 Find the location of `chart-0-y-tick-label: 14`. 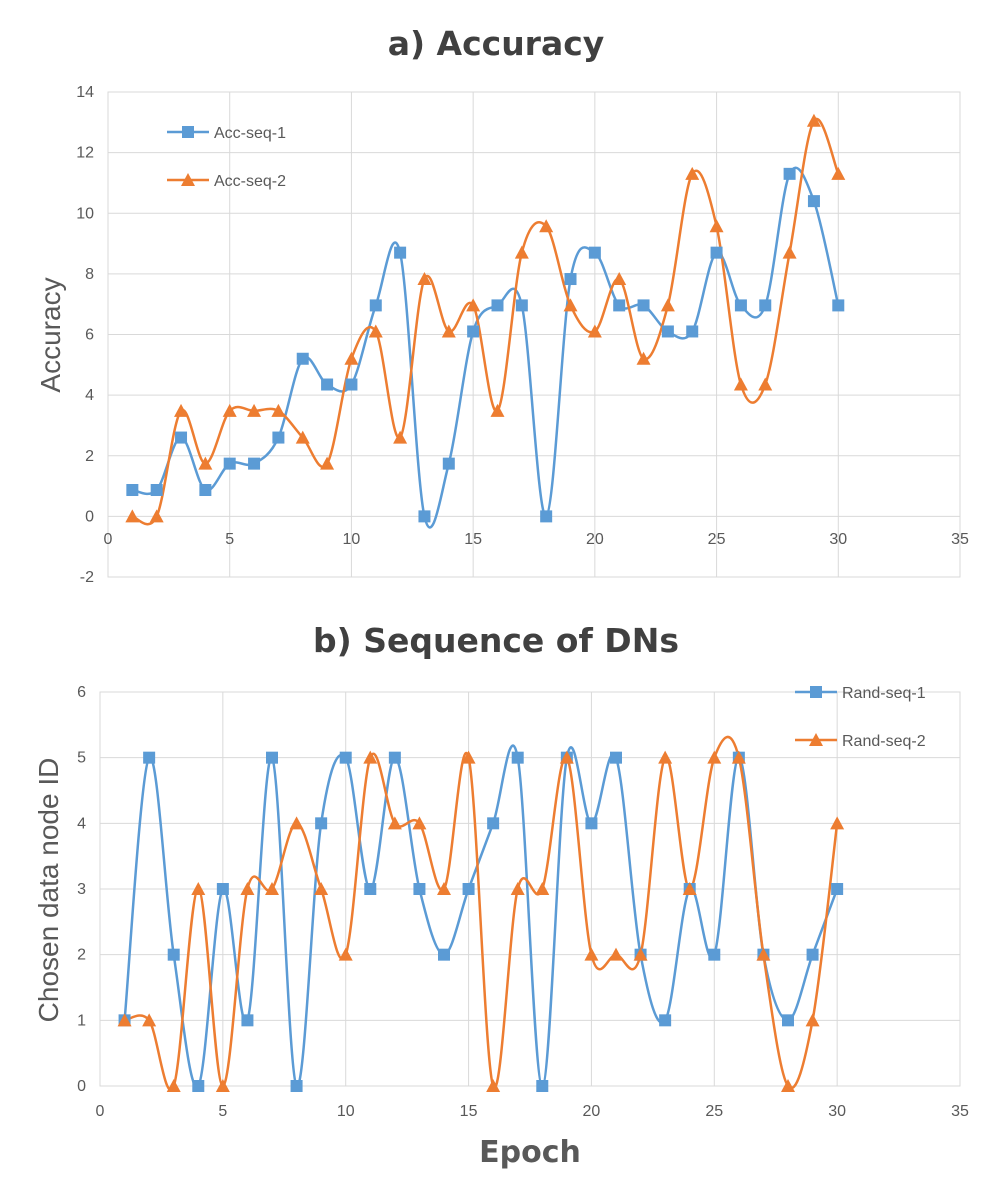

chart-0-y-tick-label: 14 is located at coordinates (85, 92).